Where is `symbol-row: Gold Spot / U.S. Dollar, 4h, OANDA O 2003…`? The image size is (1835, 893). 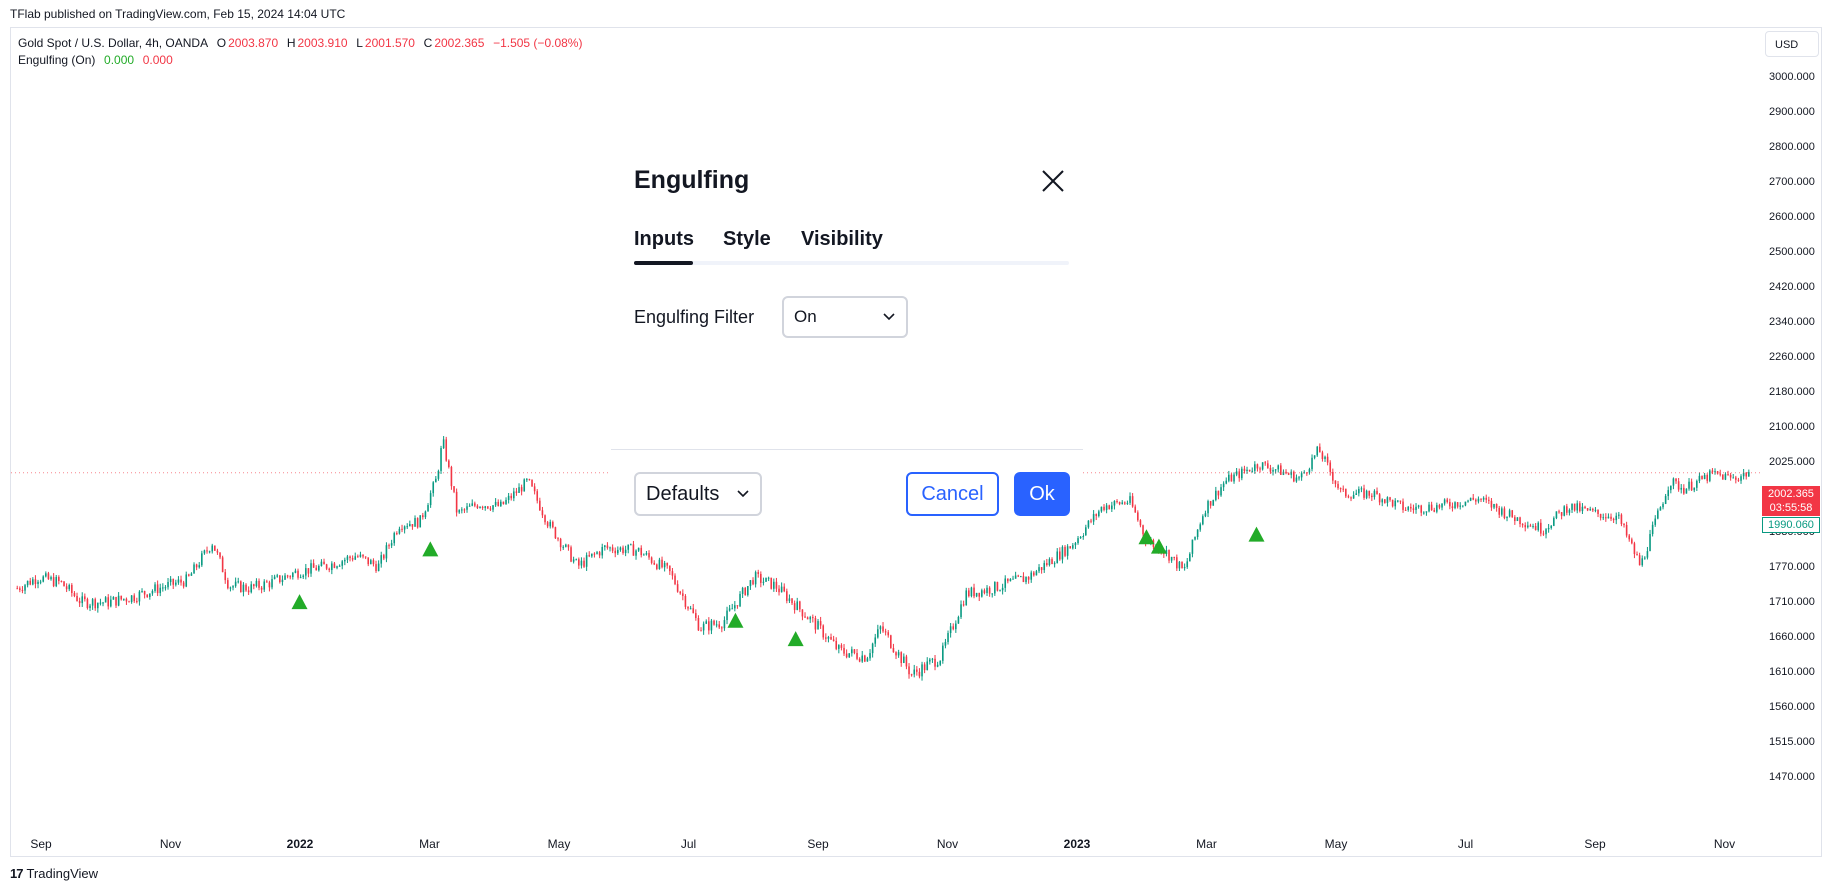
symbol-row: Gold Spot / U.S. Dollar, 4h, OANDA O 2003… is located at coordinates (301, 43).